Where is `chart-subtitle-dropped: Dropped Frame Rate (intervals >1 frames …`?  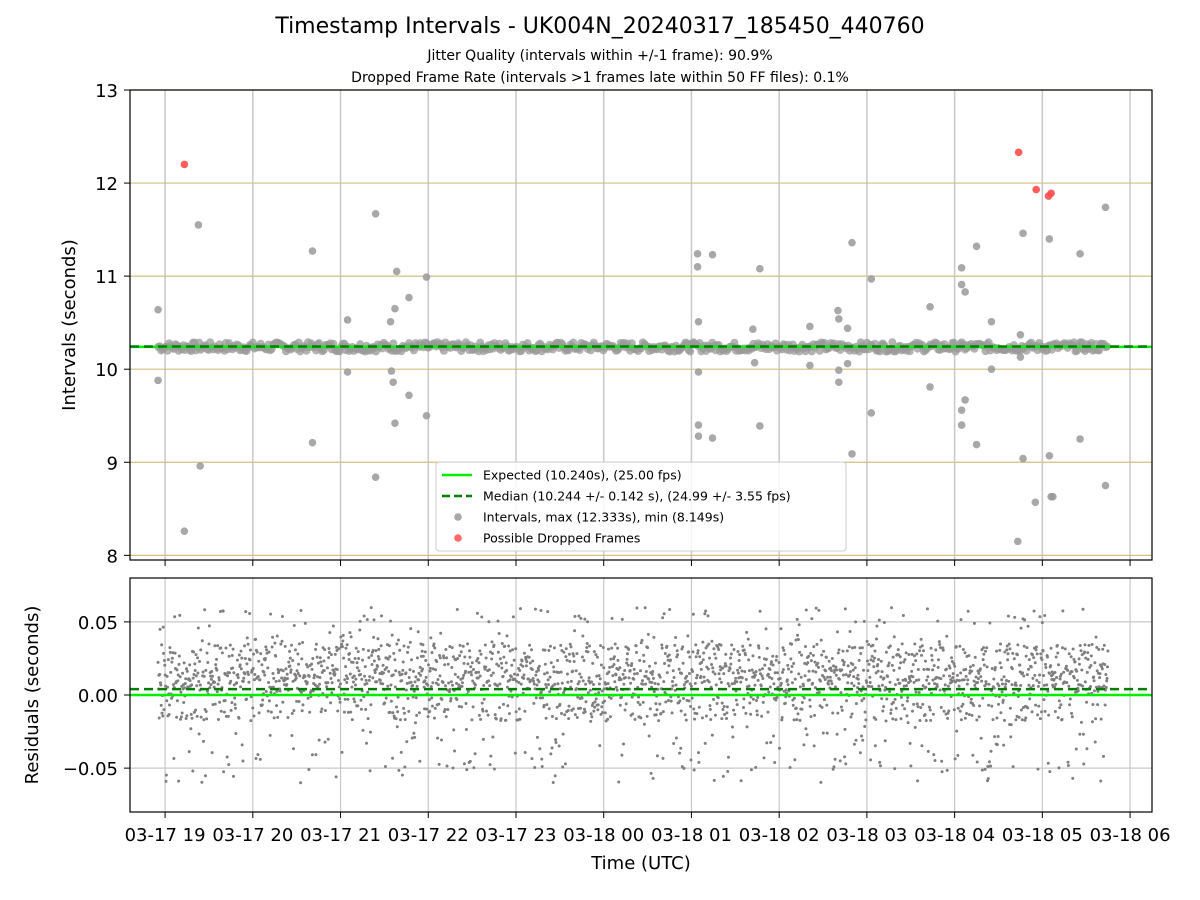 chart-subtitle-dropped: Dropped Frame Rate (intervals >1 frames … is located at coordinates (600, 78).